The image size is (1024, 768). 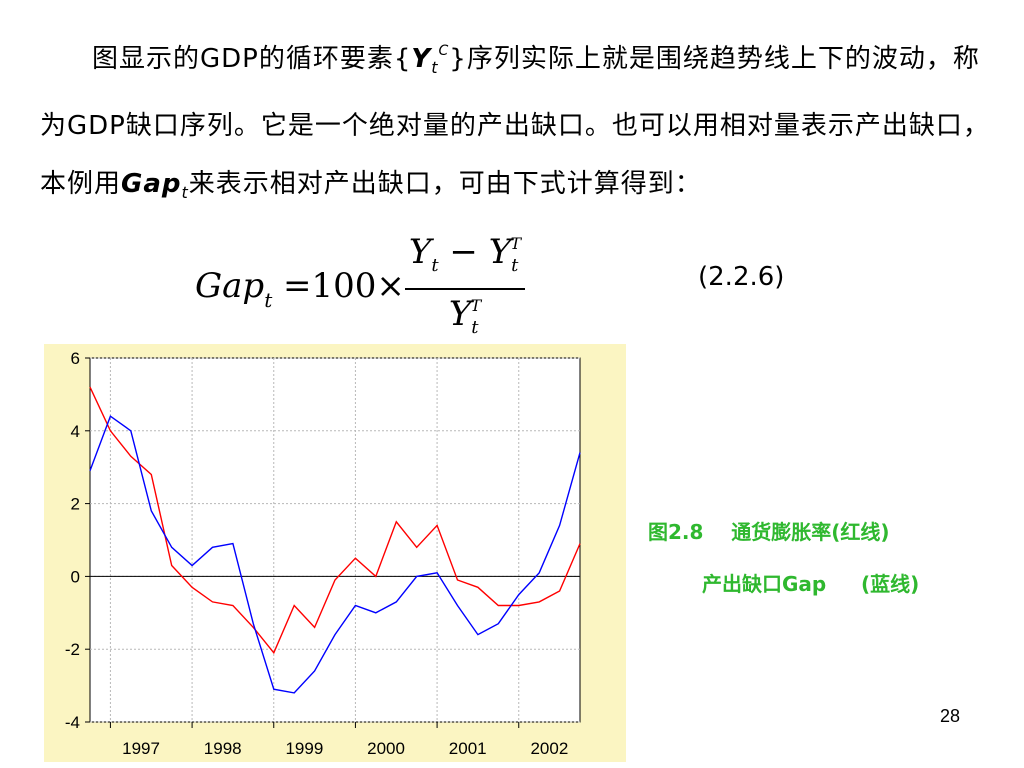 What do you see at coordinates (185, 192) in the screenshot?
I see `gap-subscript: t` at bounding box center [185, 192].